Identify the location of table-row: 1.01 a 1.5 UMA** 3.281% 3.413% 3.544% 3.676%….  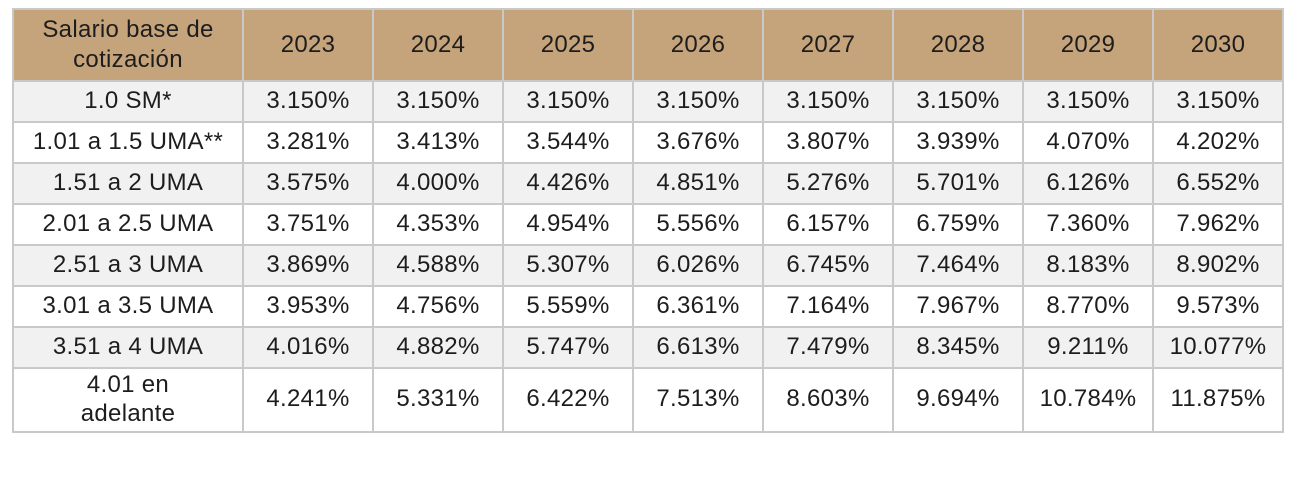
(648, 142).